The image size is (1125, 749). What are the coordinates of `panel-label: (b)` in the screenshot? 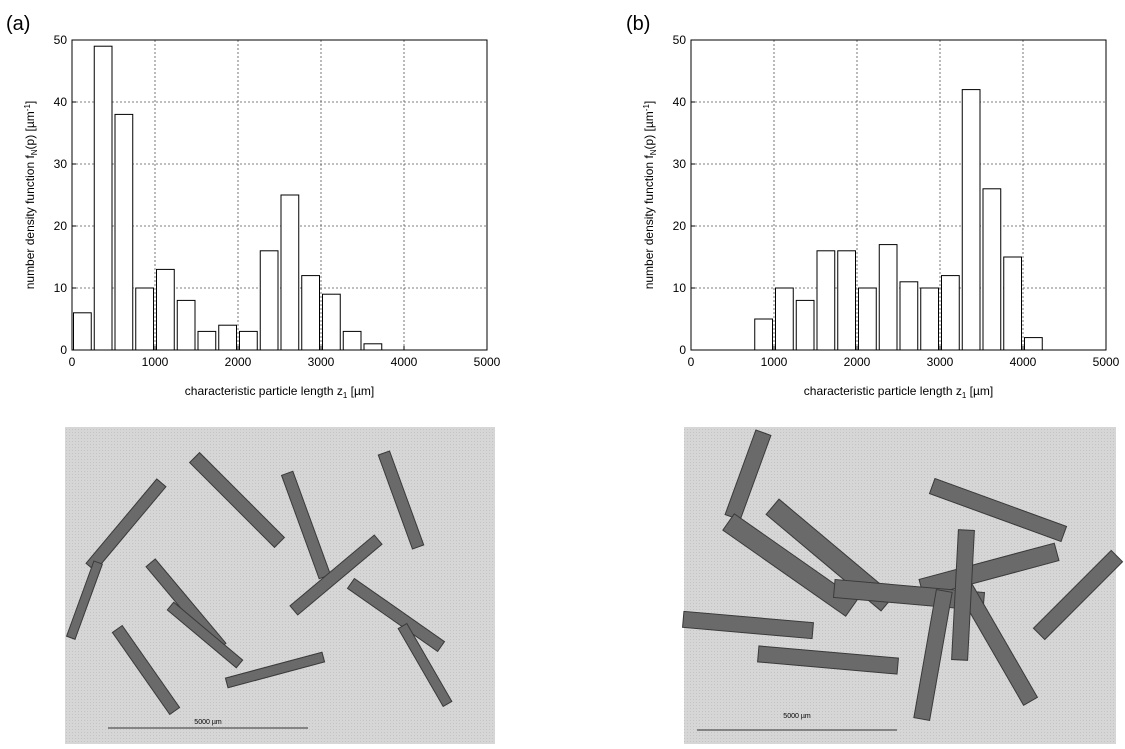 It's located at (638, 24).